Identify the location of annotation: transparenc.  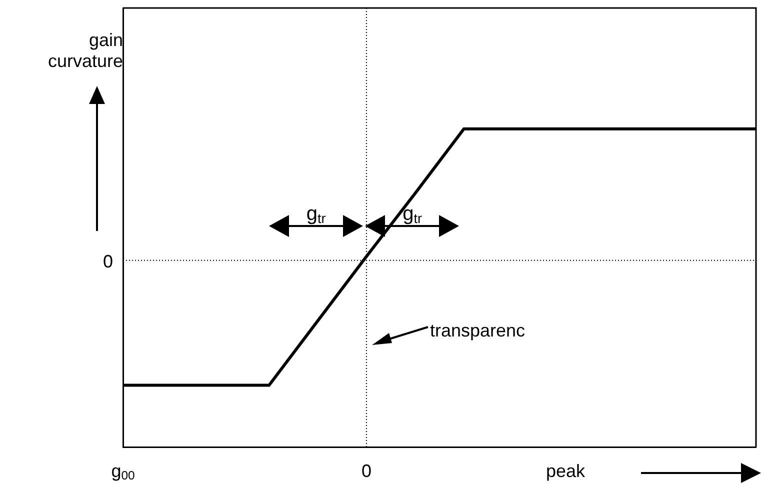
(478, 330).